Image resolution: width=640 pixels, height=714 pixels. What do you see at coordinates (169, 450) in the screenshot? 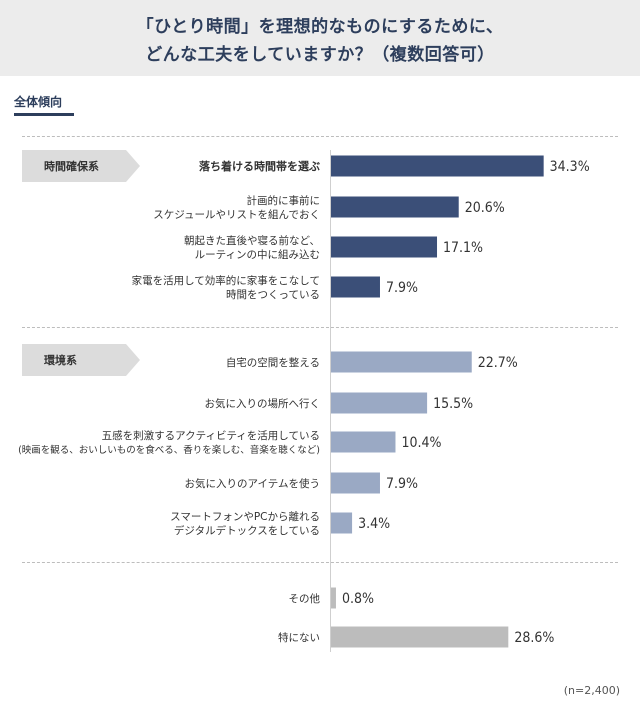
I see `category-label-7-line-2: (映画を観る、おいしいものを食べる、香りを楽しむ、音楽を聴くなど)` at bounding box center [169, 450].